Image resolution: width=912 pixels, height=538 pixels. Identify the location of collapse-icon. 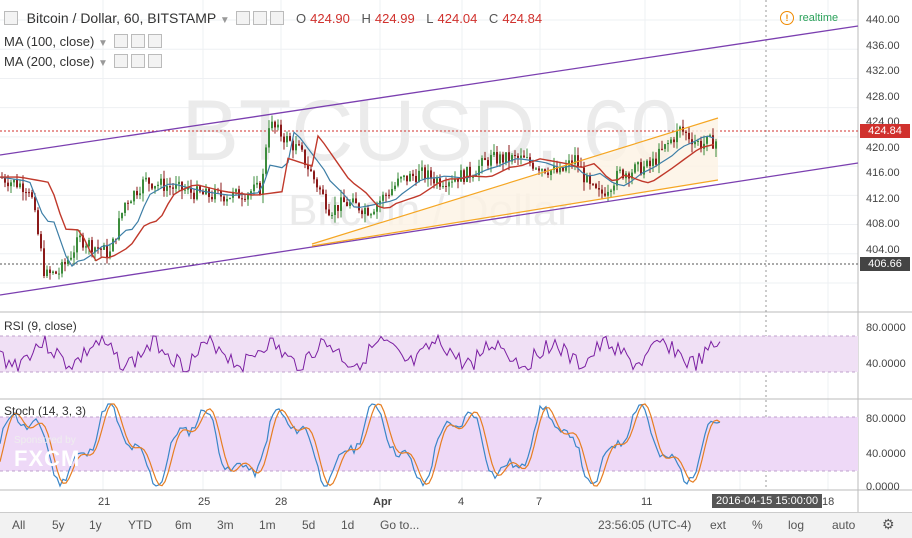
(11, 18).